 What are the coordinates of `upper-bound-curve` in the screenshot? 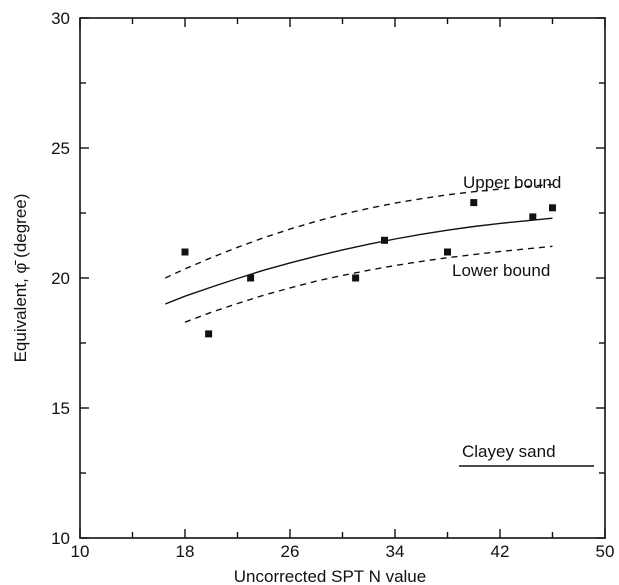 It's located at (359, 231).